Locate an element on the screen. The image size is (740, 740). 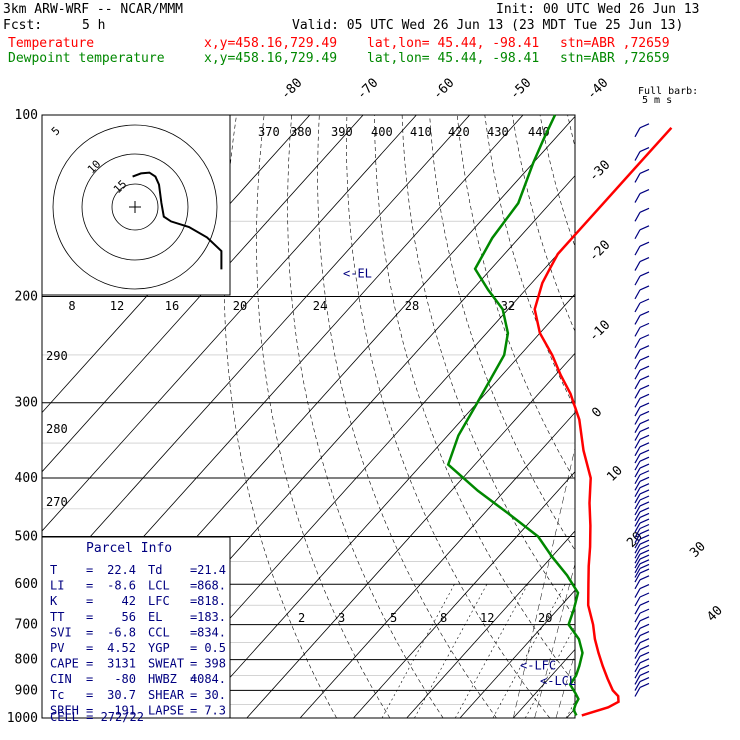
parcel-param-value: 834. is located at coordinates (211, 632).